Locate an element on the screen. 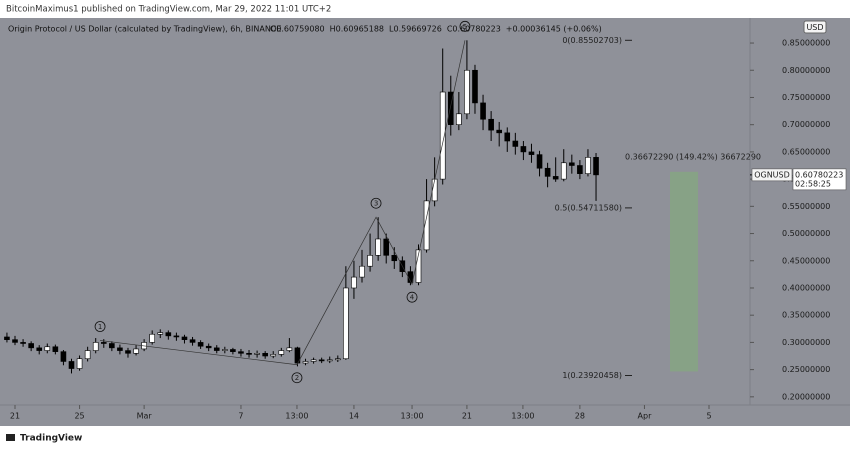 The height and width of the screenshot is (450, 850). x-tick-label: 25 is located at coordinates (79, 416).